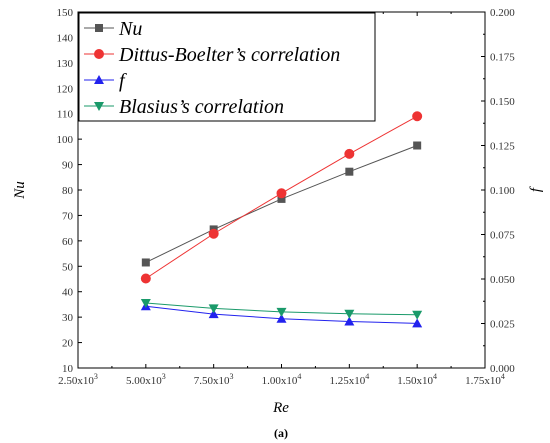 The width and height of the screenshot is (550, 443). I want to click on y-left-tick-label: 150, so click(65, 13).